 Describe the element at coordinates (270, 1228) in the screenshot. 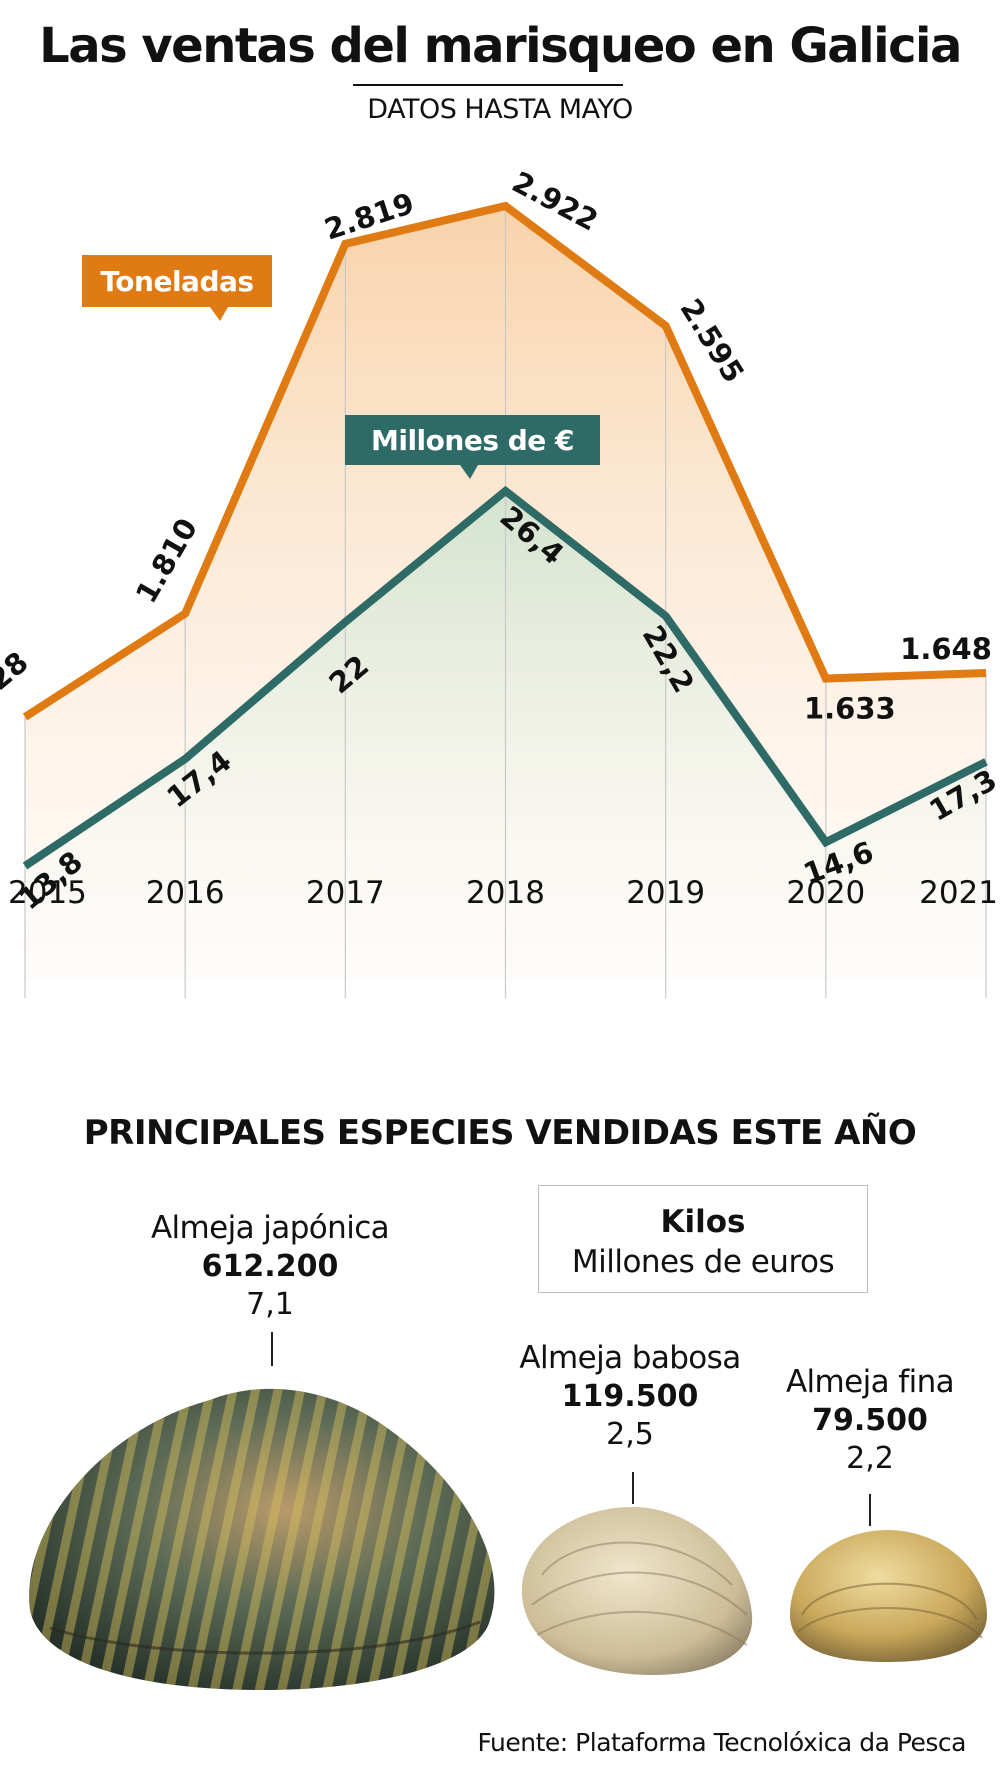

I see `species-name: Almeja japónica` at that location.